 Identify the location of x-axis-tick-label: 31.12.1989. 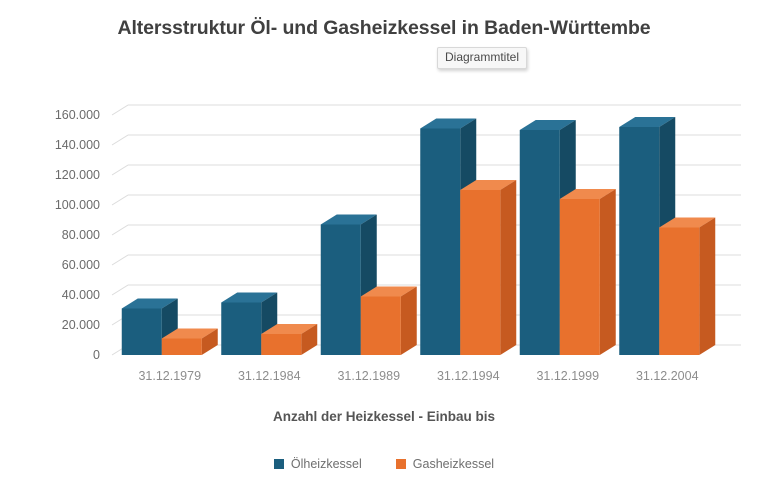
(369, 376).